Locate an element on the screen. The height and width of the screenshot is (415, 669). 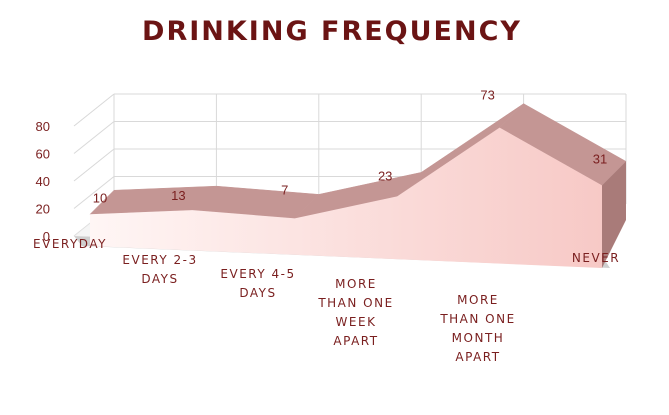
x-category-label: MORE THAN ONE MONTH APART is located at coordinates (477, 328).